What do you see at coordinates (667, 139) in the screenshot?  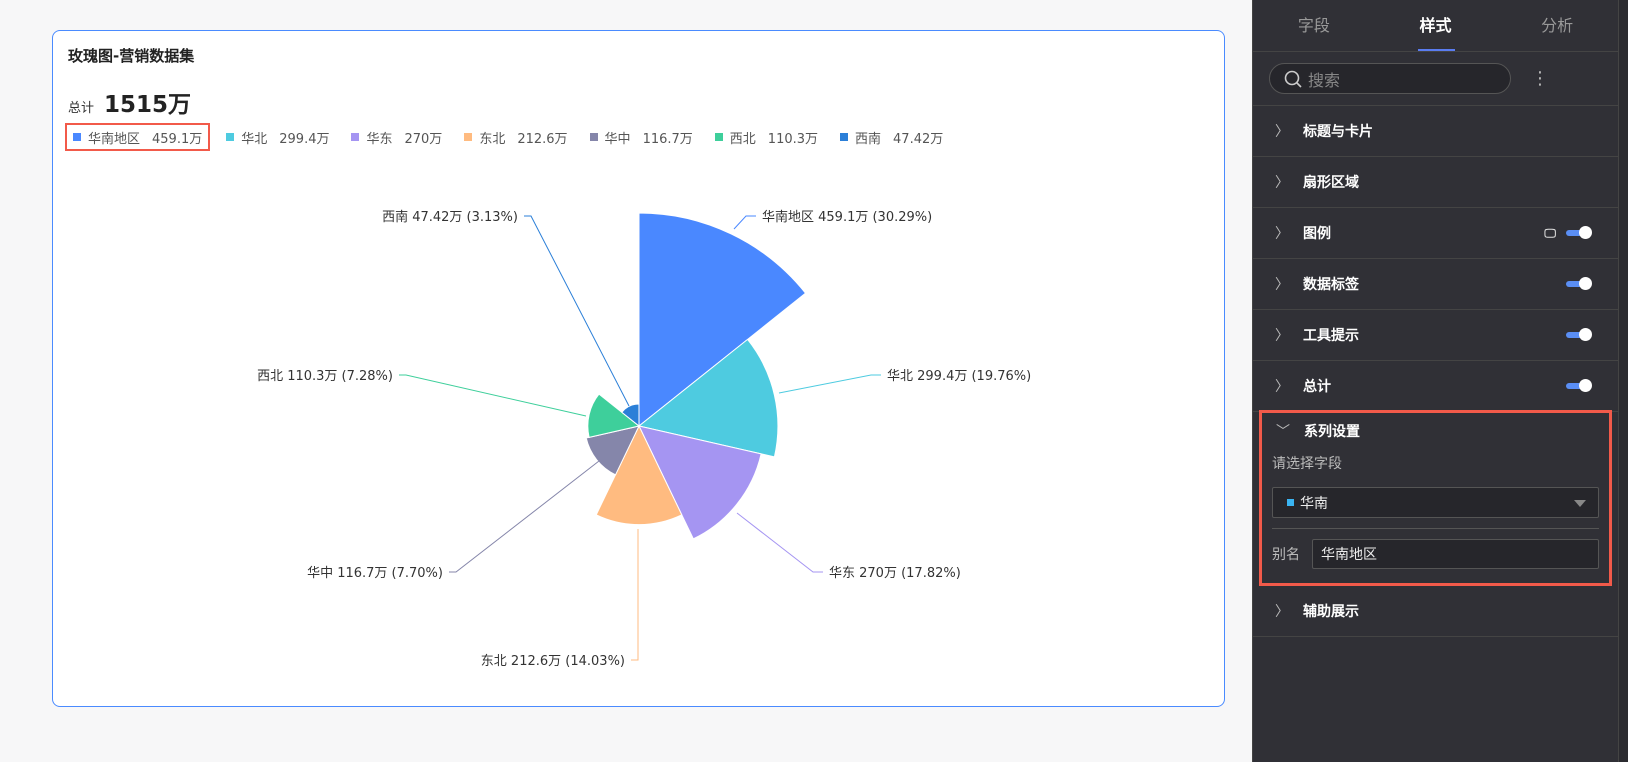 I see `legend-value: 116.7万` at bounding box center [667, 139].